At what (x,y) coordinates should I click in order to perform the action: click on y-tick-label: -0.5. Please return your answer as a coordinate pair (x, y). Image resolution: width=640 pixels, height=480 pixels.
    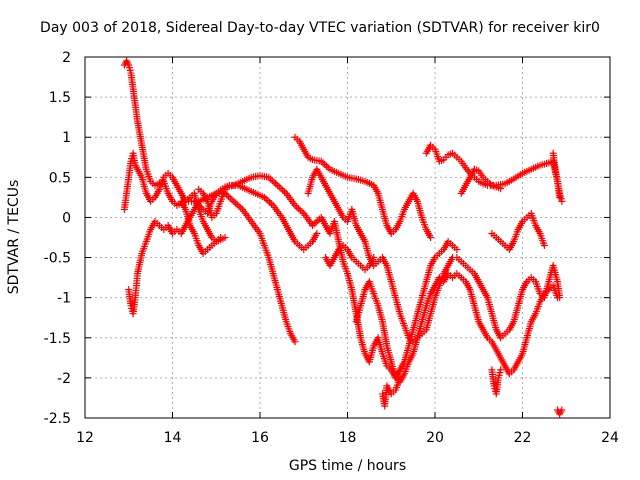
    Looking at the image, I should click on (57, 259).